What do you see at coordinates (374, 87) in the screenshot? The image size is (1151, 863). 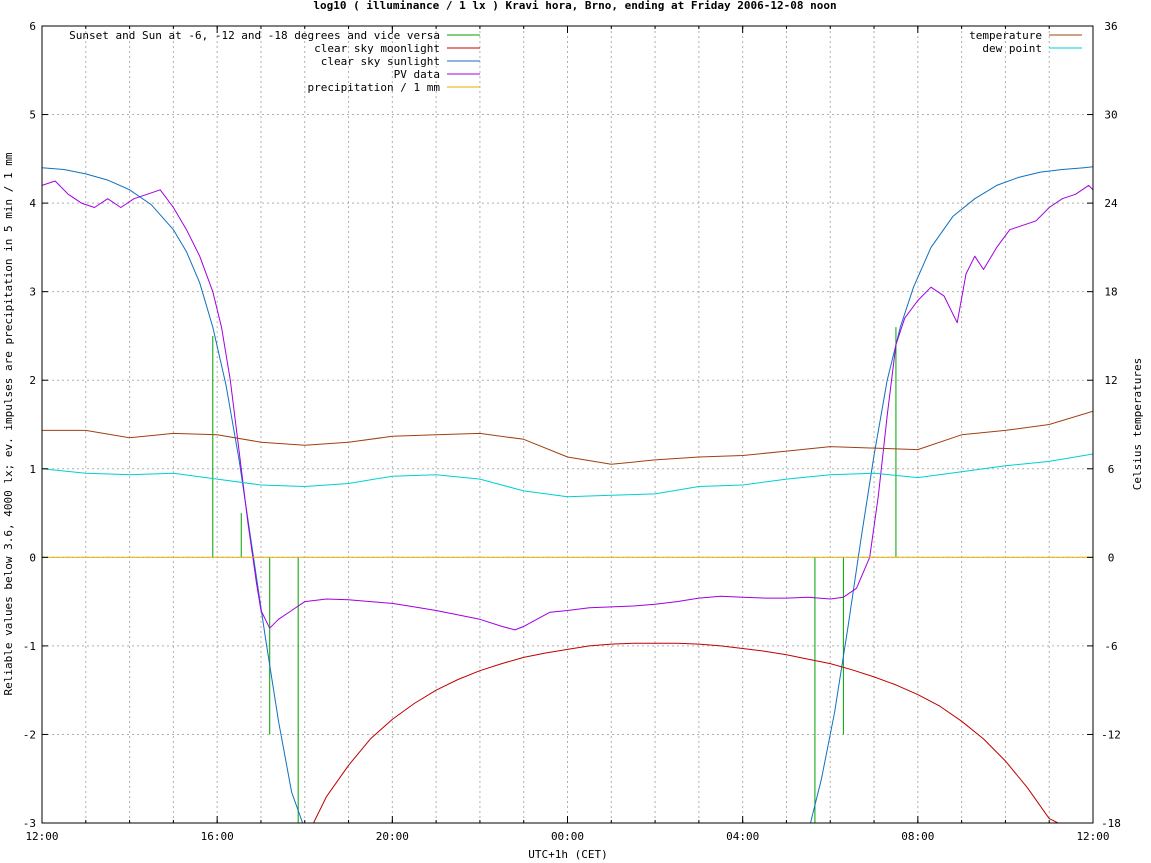 I see `legend-label: precipitation / 1 mm` at bounding box center [374, 87].